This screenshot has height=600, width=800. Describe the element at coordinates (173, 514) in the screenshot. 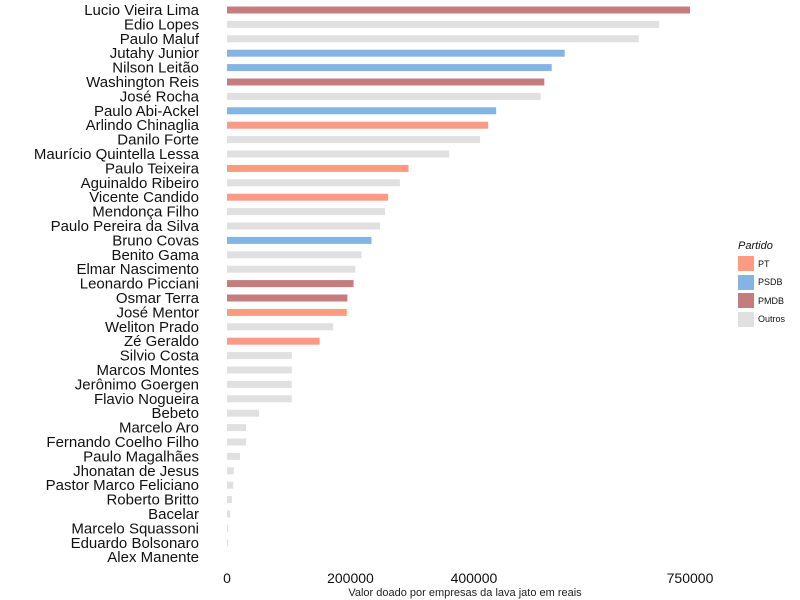

I see `category-label: Bacelar` at that location.